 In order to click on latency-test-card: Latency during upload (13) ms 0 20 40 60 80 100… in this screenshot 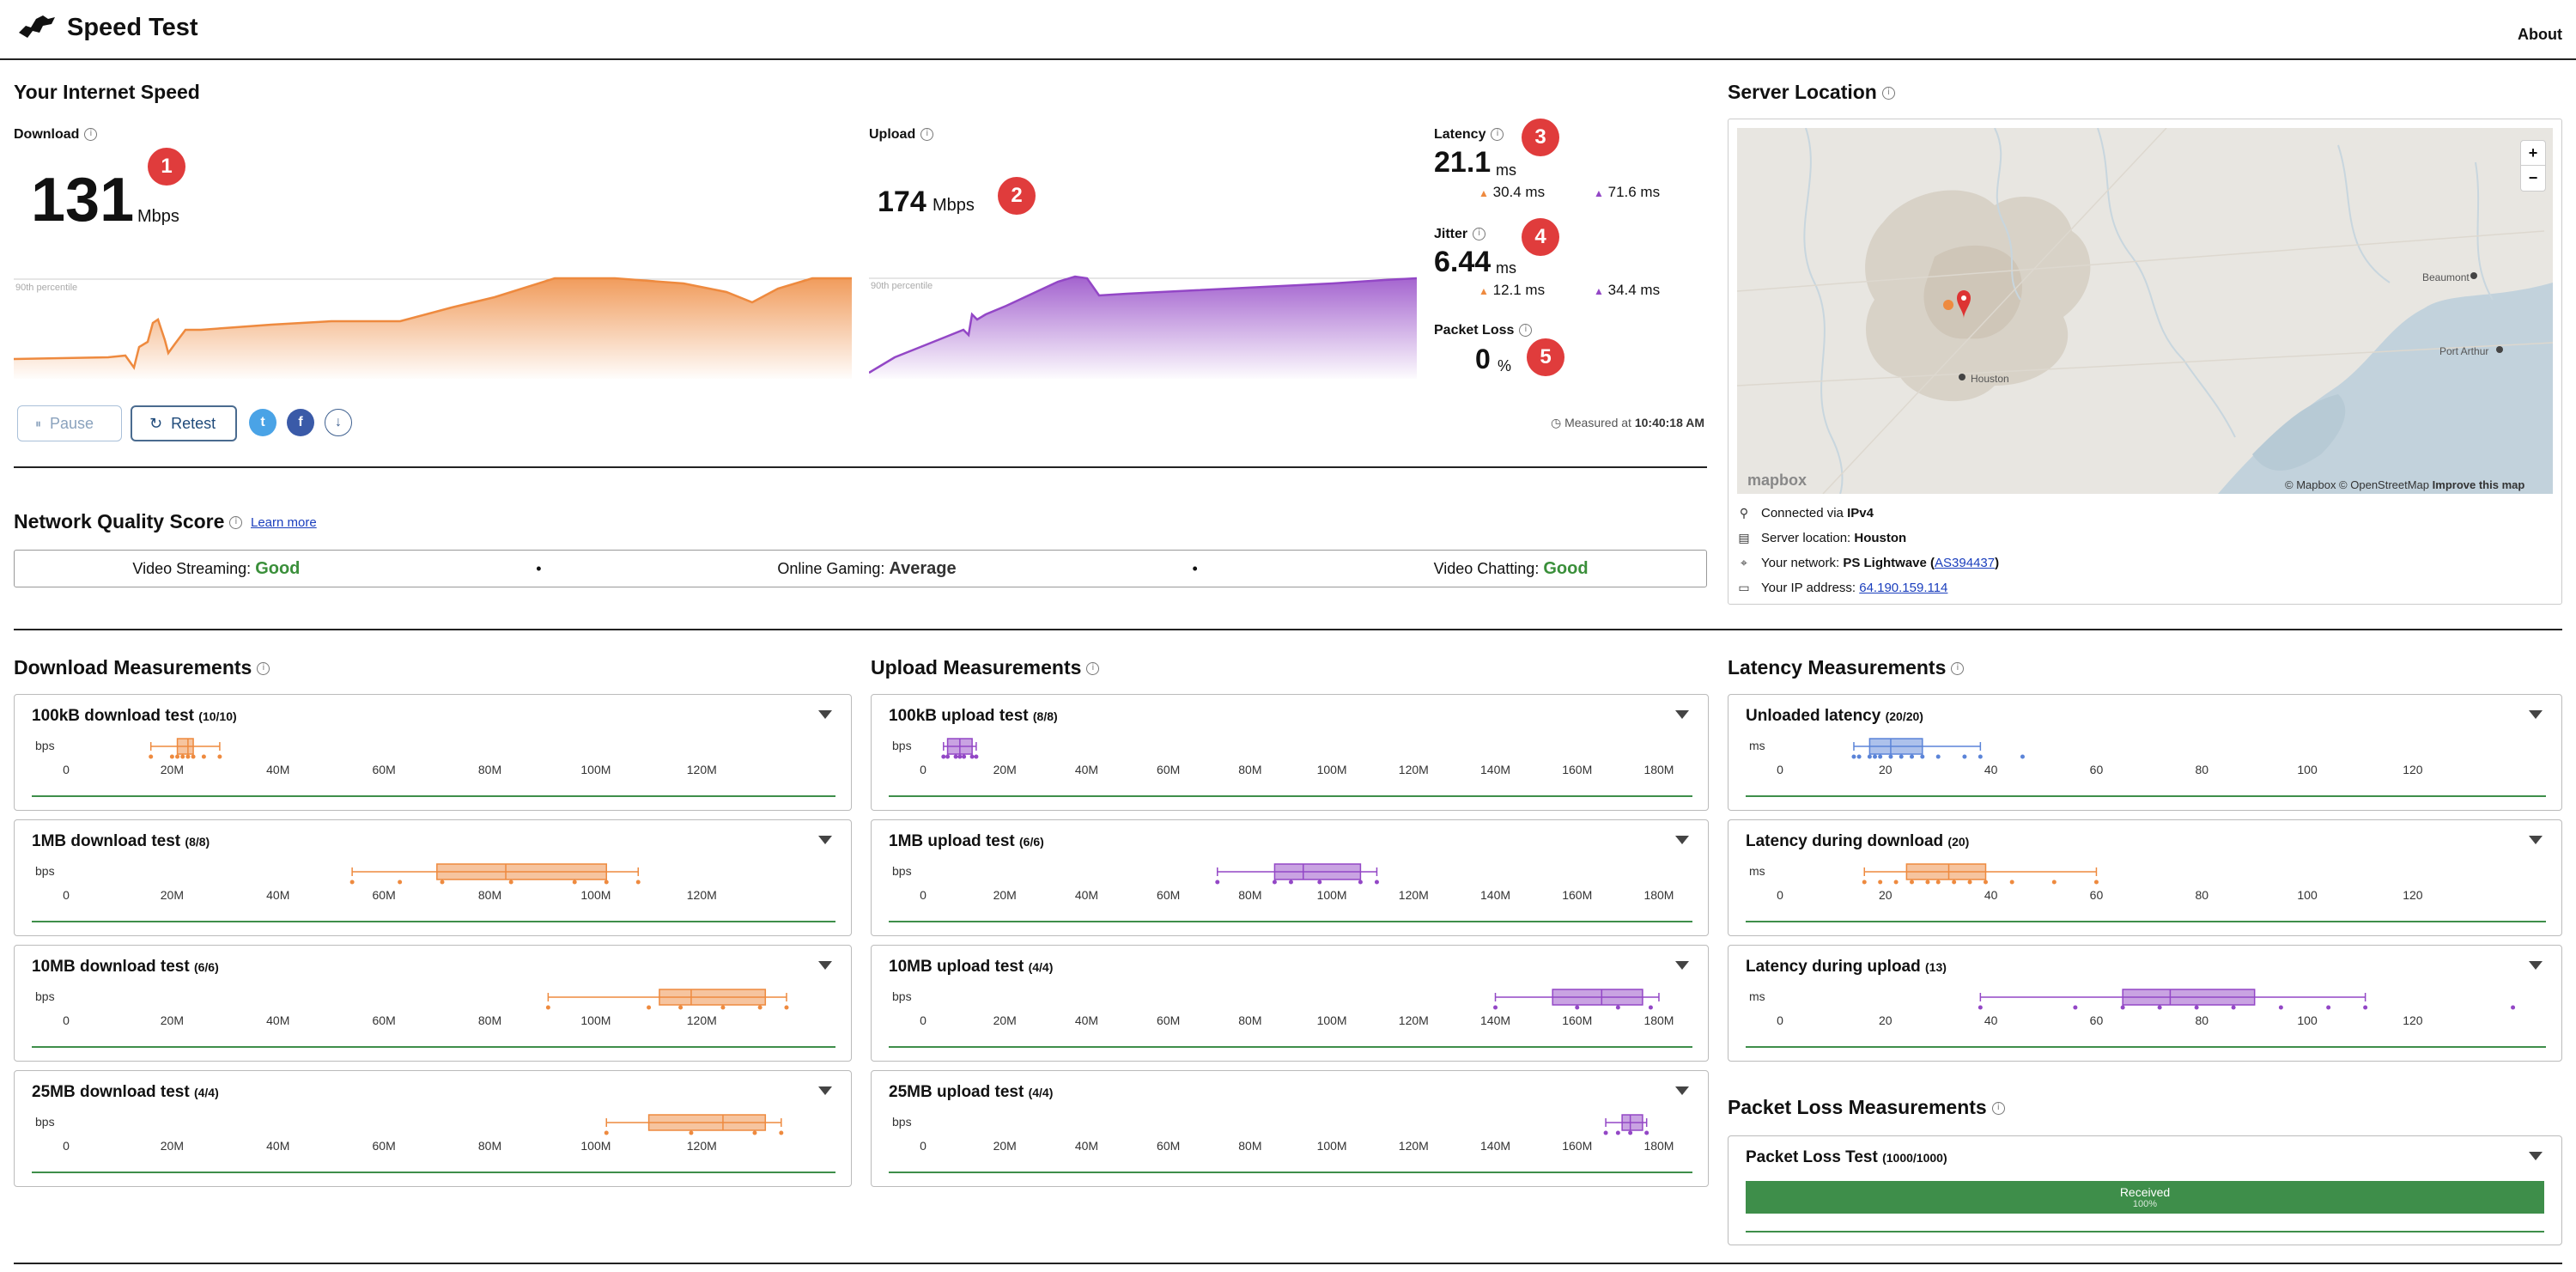, I will do `click(2145, 1003)`.